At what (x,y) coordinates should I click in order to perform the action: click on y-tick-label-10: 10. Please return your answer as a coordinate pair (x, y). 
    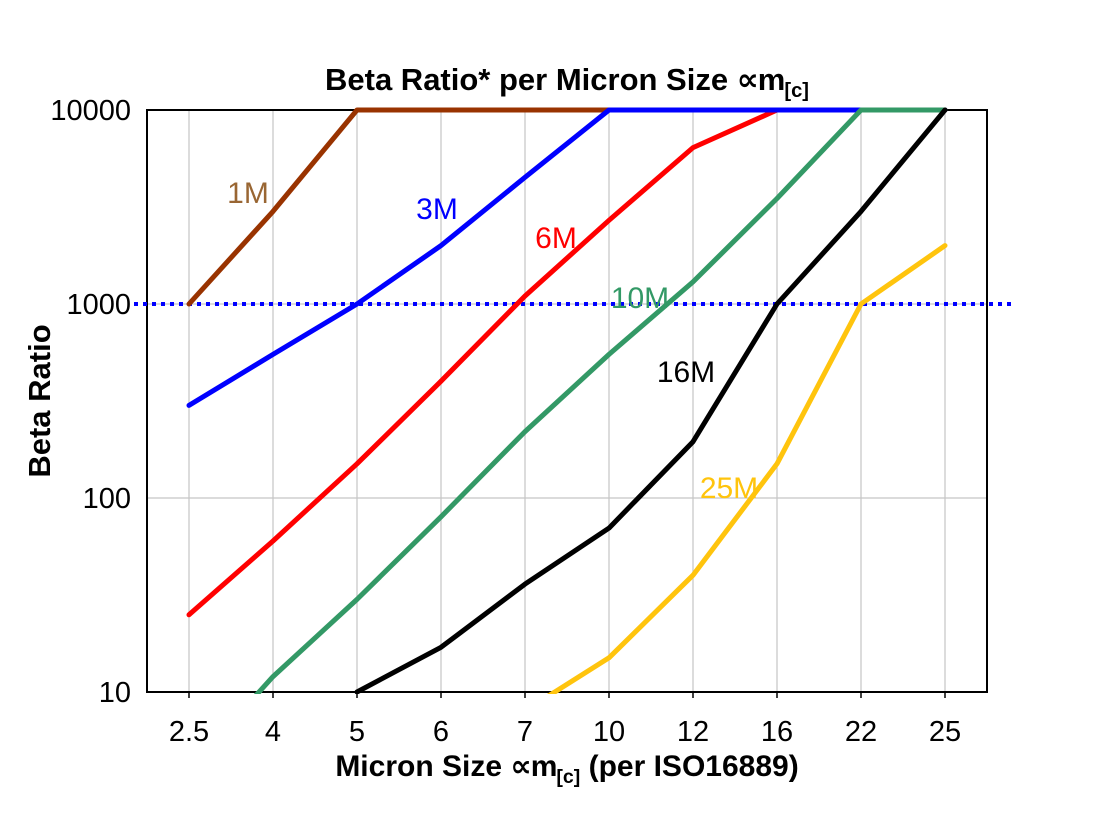
    Looking at the image, I should click on (115, 693).